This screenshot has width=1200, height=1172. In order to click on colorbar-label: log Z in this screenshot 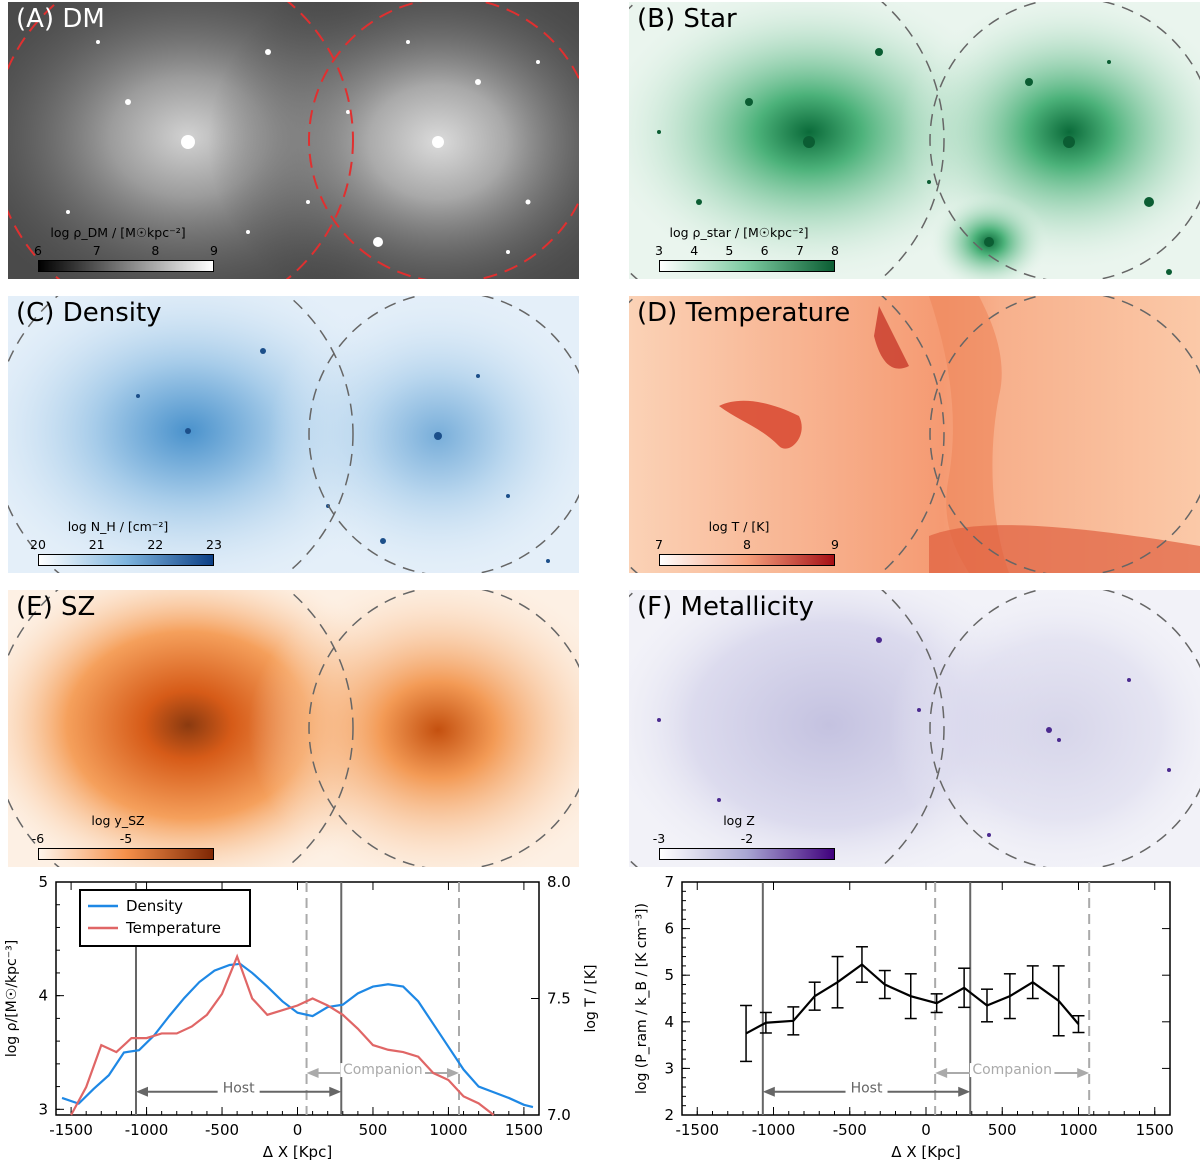, I will do `click(739, 820)`.